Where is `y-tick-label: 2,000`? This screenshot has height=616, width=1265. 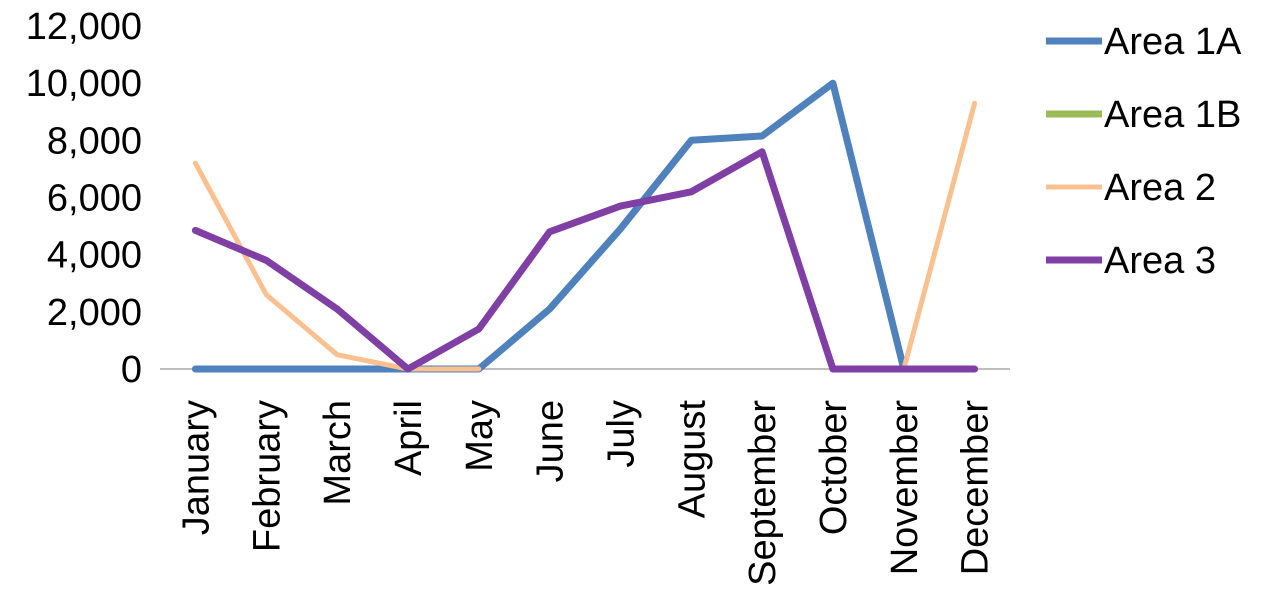
y-tick-label: 2,000 is located at coordinates (94, 313).